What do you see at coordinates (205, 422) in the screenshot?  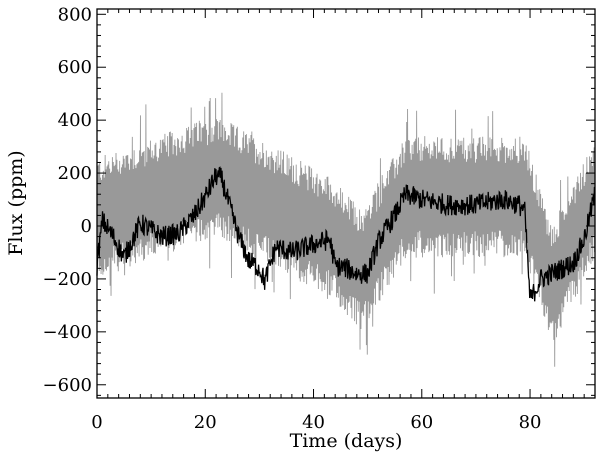 I see `x-tick-label: 20` at bounding box center [205, 422].